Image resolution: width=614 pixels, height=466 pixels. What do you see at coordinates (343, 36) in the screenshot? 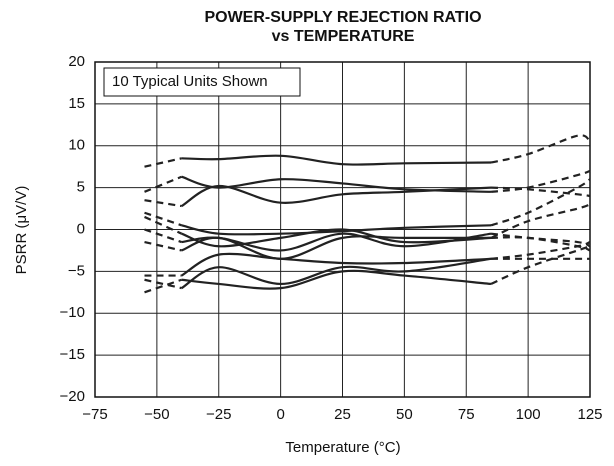
I see `chart-subtitle: vs TEMPERATURE` at bounding box center [343, 36].